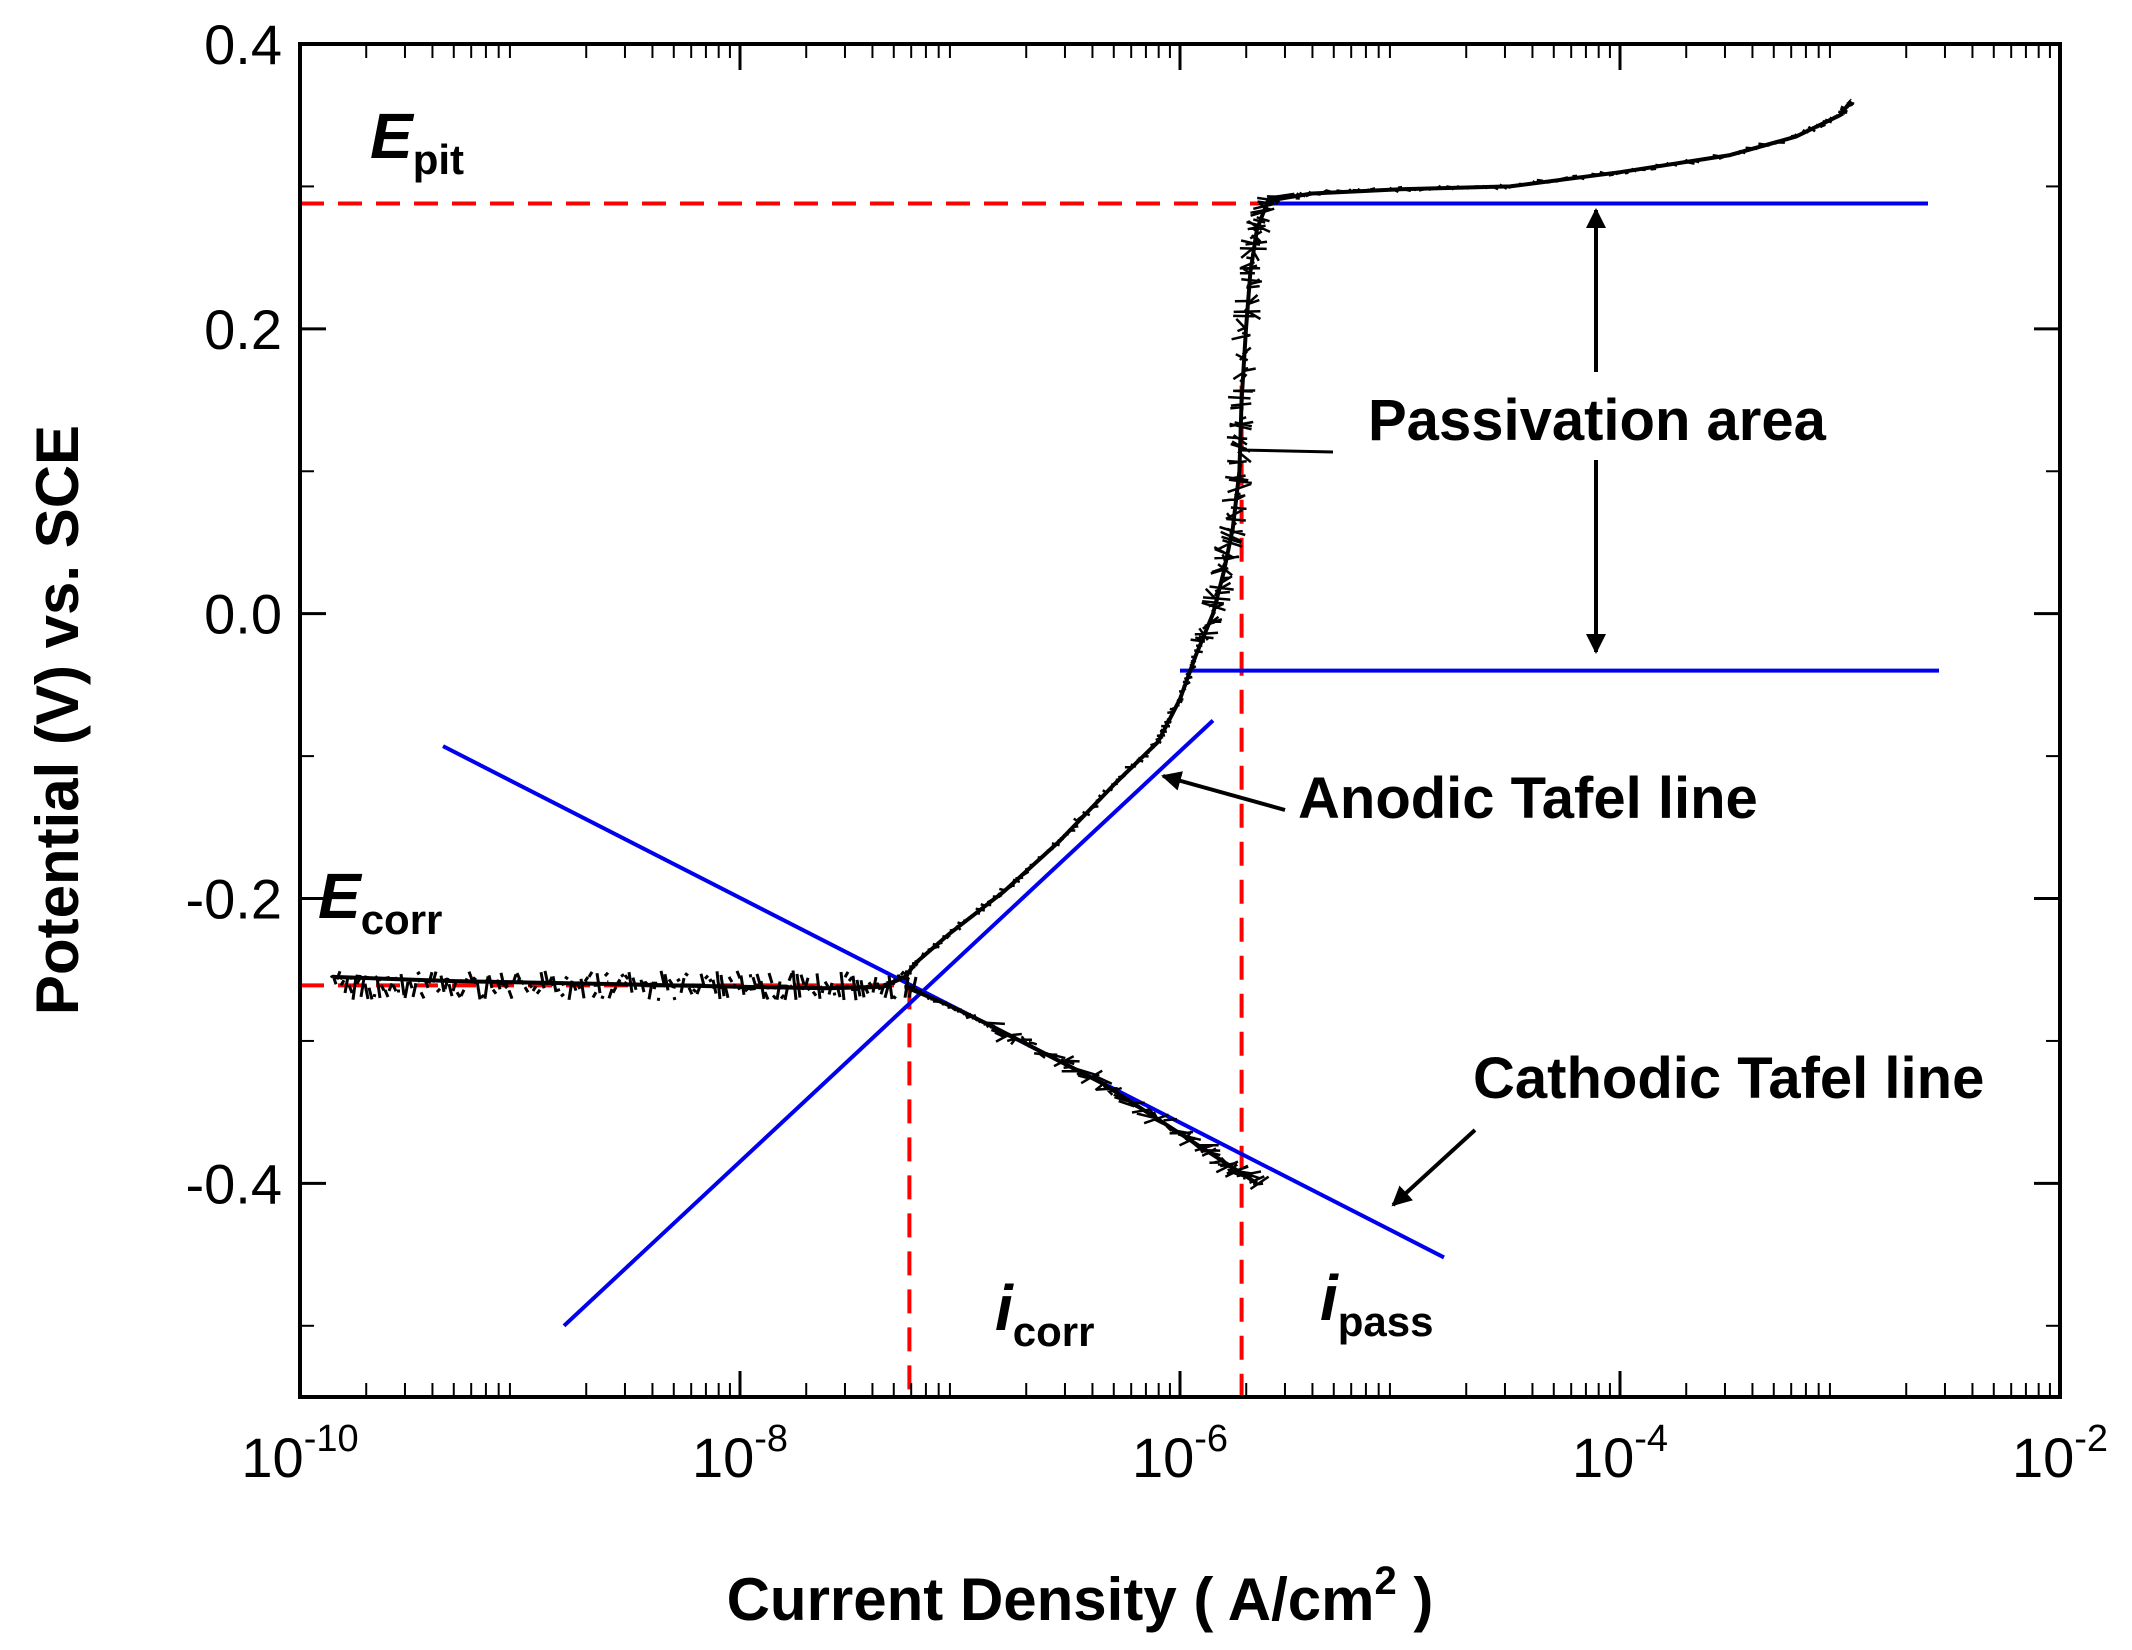  What do you see at coordinates (2060, 1453) in the screenshot?
I see `x-tick-label: 10⁻²` at bounding box center [2060, 1453].